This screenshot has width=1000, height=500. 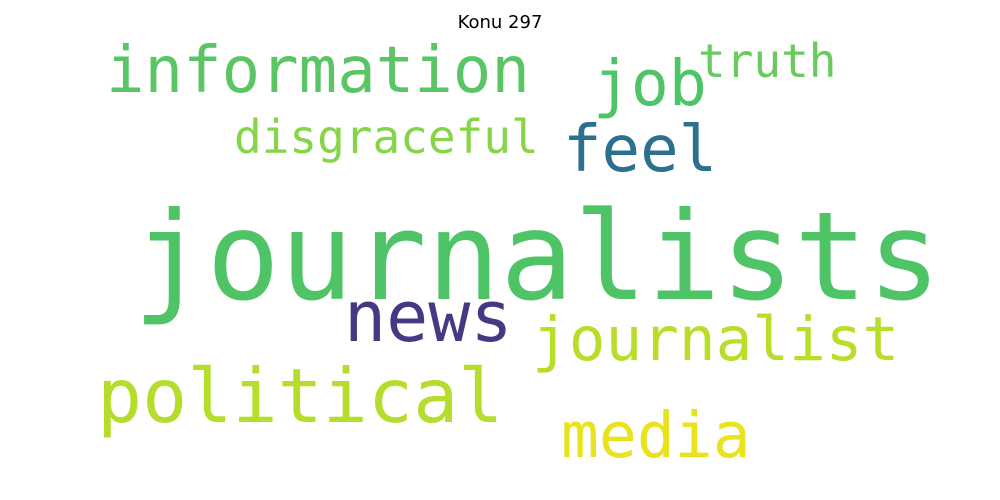 What do you see at coordinates (386, 137) in the screenshot?
I see `word-disgraceful: disgraceful` at bounding box center [386, 137].